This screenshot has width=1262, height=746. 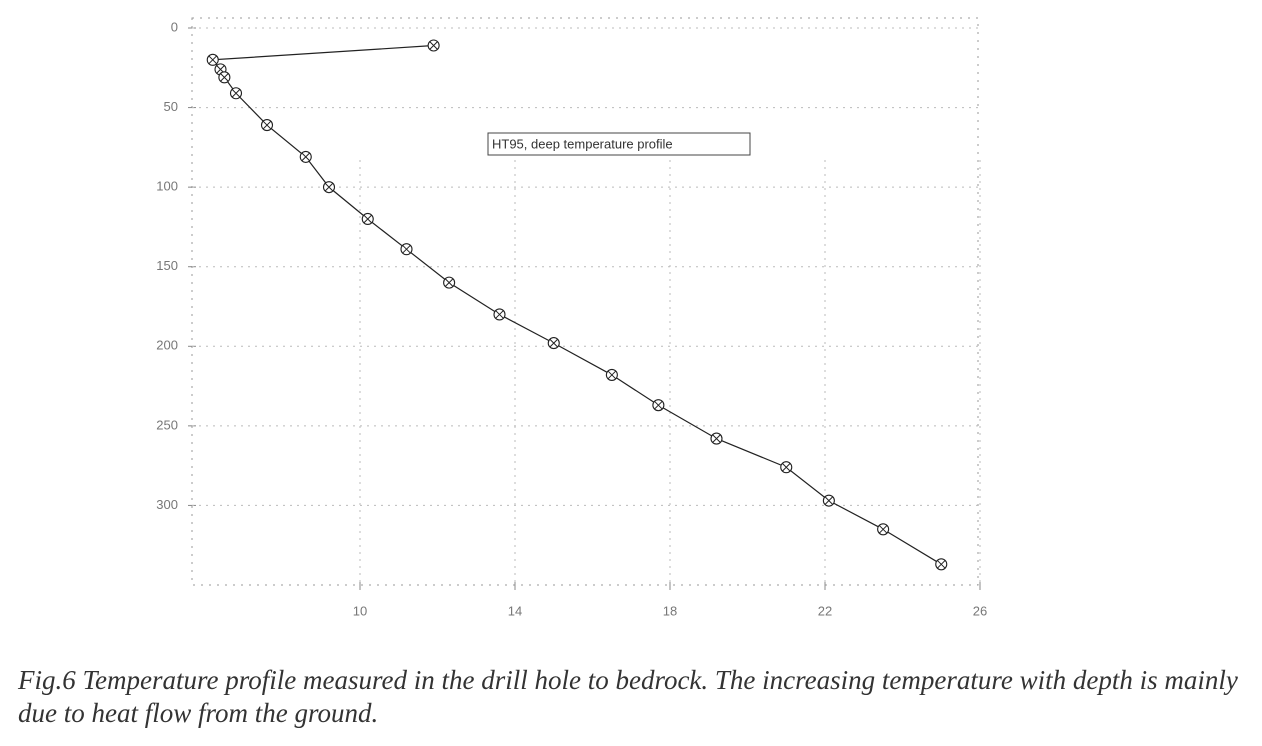 I want to click on y-tick-label: 100, so click(x=167, y=186).